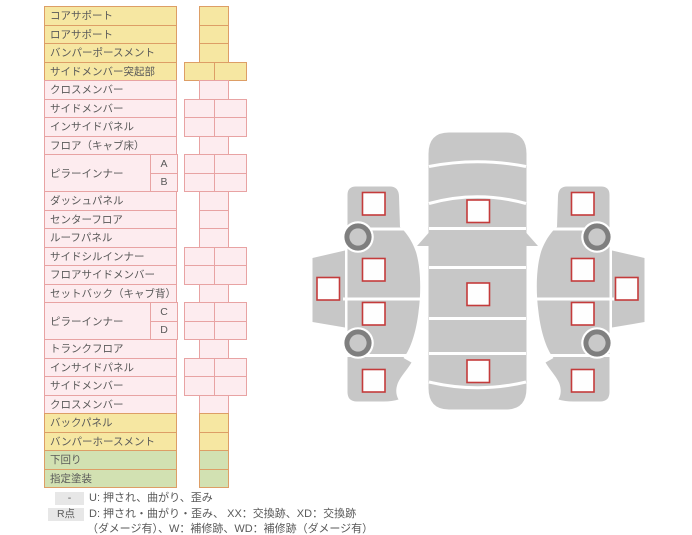  Describe the element at coordinates (582, 269) in the screenshot. I see `mark-box-front-door-right` at that location.